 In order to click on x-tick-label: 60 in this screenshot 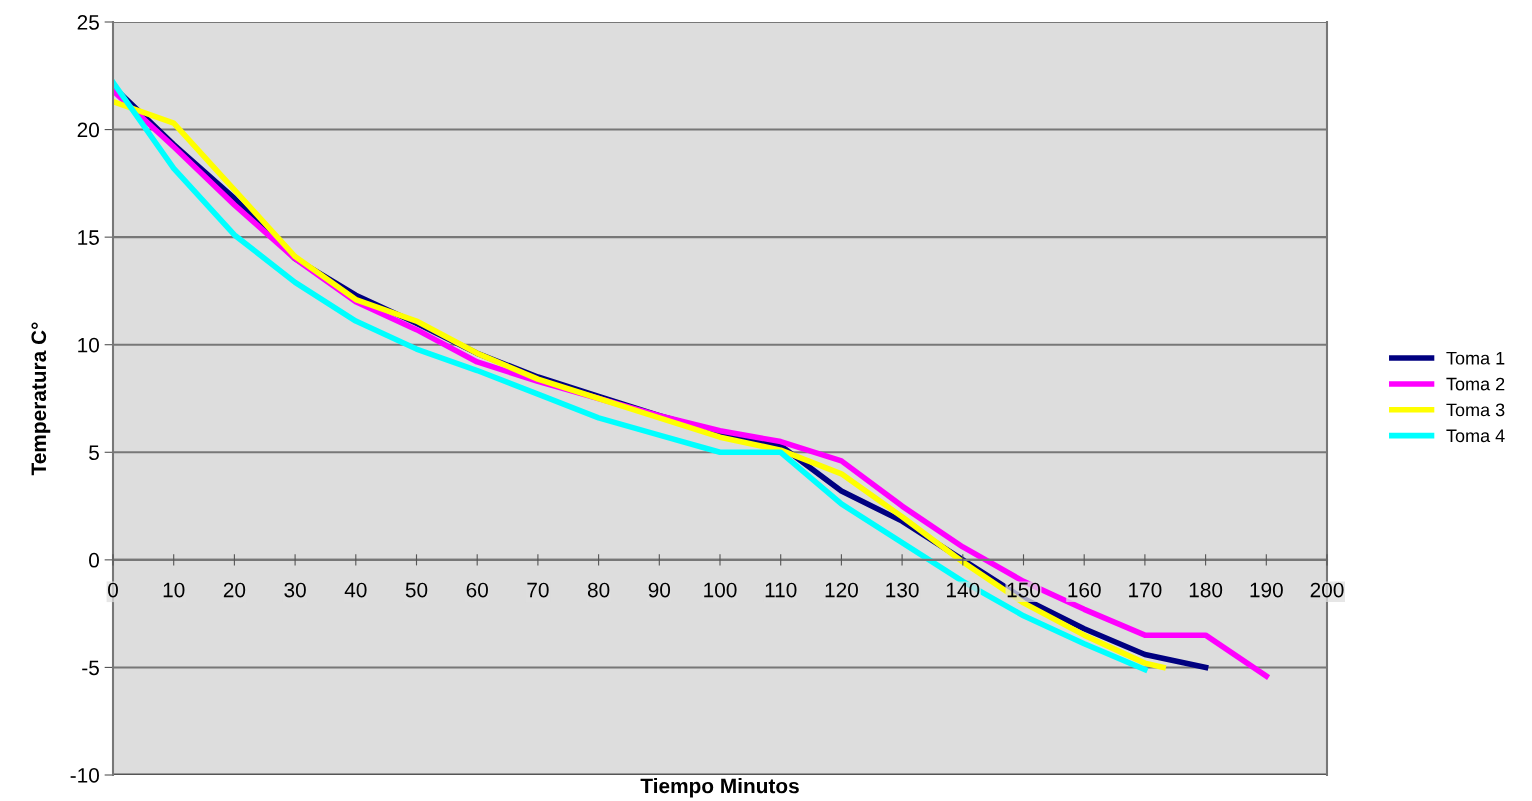, I will do `click(477, 590)`.